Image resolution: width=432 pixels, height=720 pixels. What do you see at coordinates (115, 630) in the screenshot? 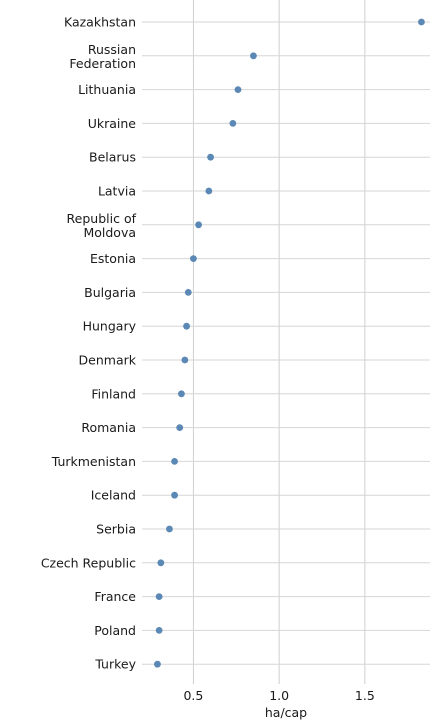
I see `category-label: Poland` at bounding box center [115, 630].